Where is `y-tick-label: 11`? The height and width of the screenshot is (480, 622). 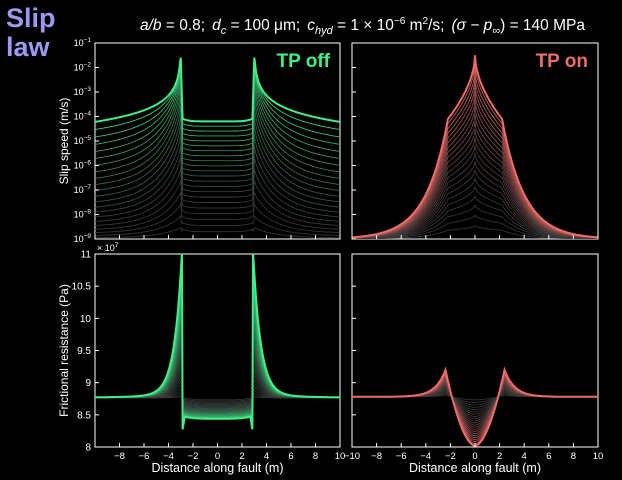
y-tick-label: 11 is located at coordinates (86, 255).